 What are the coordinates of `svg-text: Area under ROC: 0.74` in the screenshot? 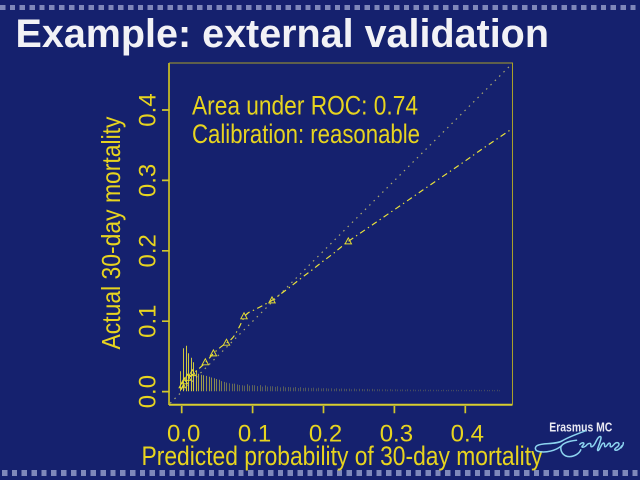 It's located at (305, 106).